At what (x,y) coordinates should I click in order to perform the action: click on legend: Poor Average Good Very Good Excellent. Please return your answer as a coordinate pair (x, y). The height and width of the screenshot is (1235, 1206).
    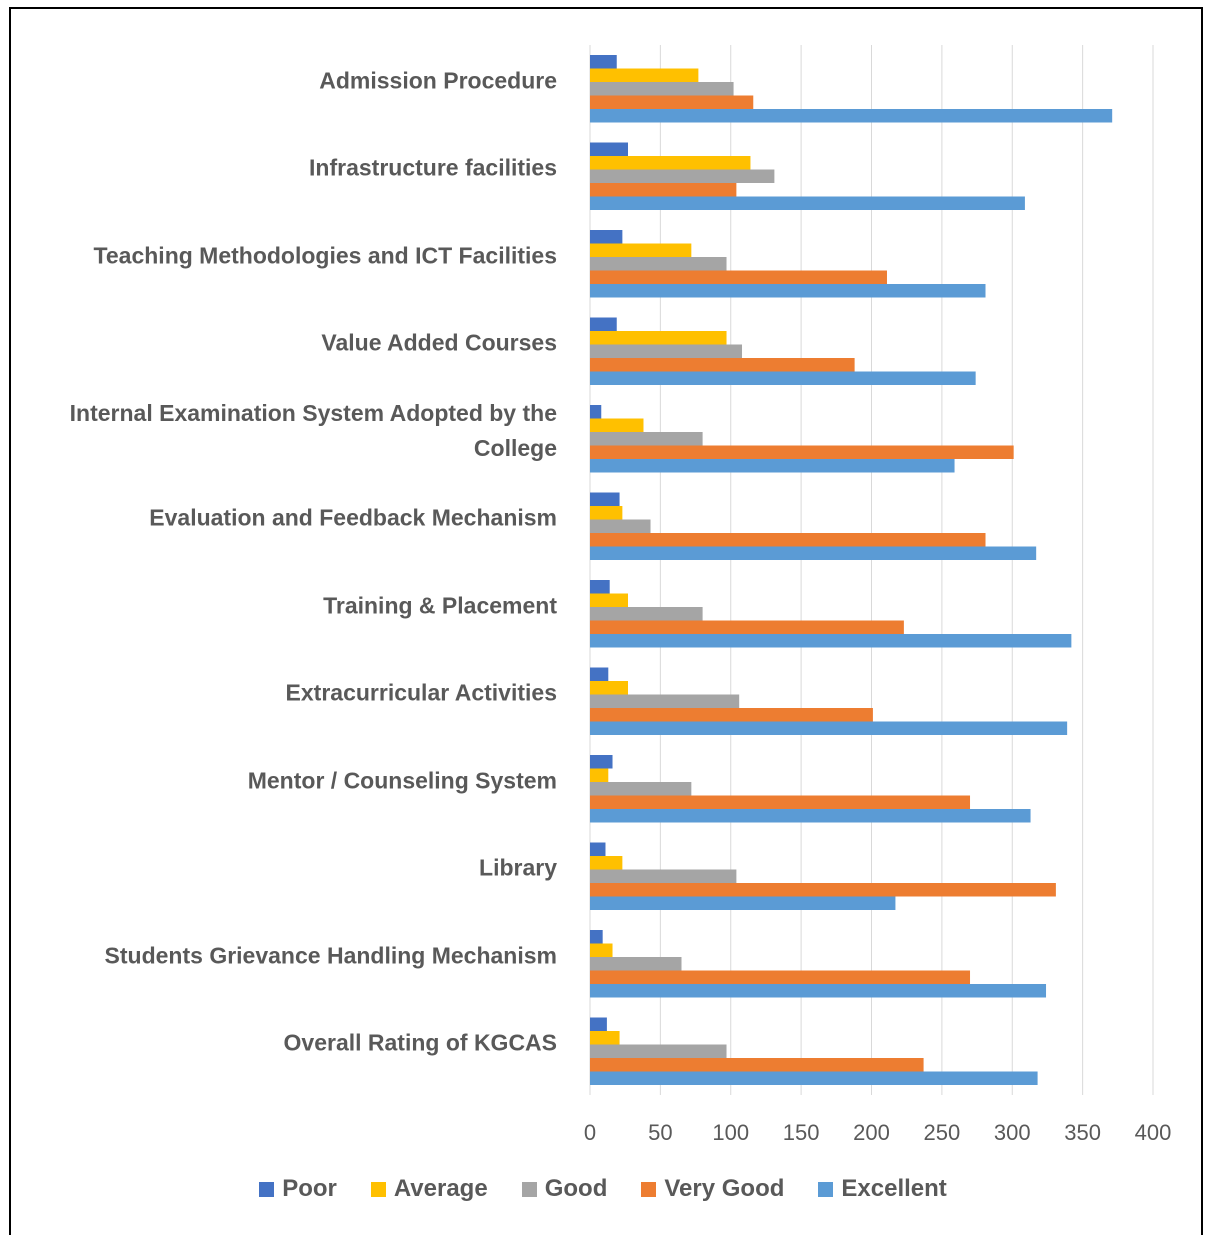
    Looking at the image, I should click on (603, 1189).